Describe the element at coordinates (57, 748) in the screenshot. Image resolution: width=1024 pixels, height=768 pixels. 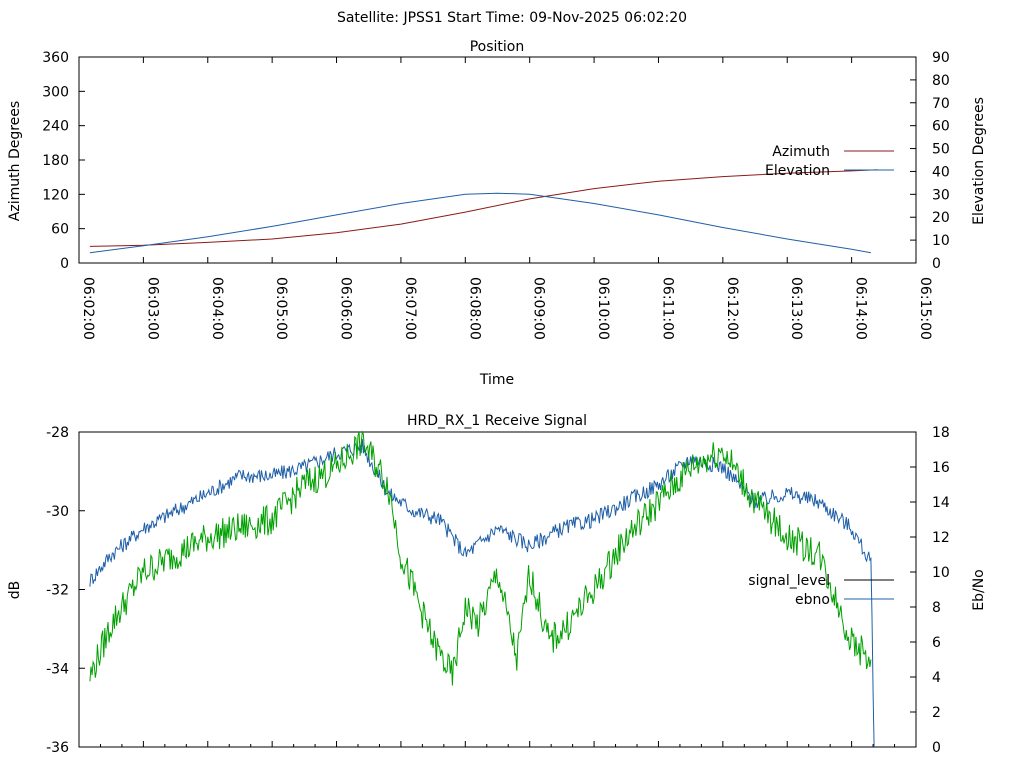
I see `y-tick-label: -36` at that location.